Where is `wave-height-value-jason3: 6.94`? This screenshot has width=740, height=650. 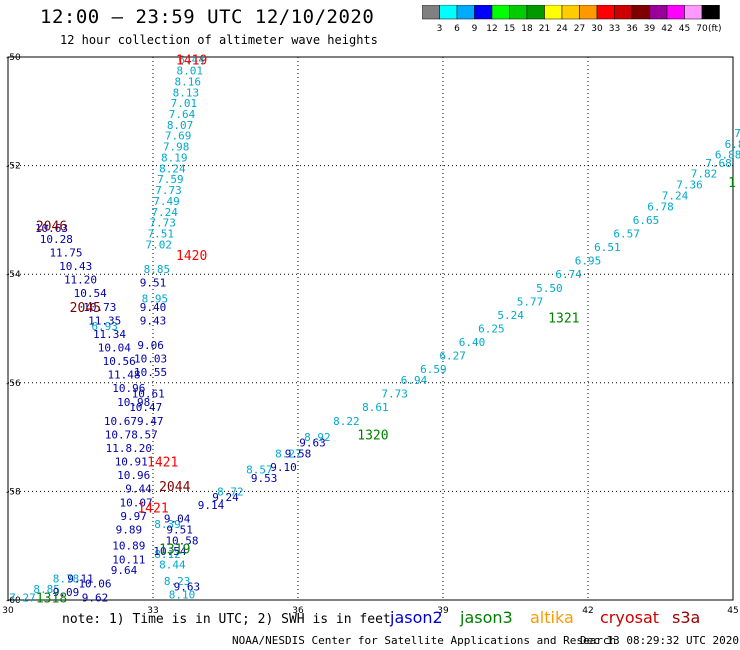
wave-height-value-jason3: 6.94 is located at coordinates (414, 380).